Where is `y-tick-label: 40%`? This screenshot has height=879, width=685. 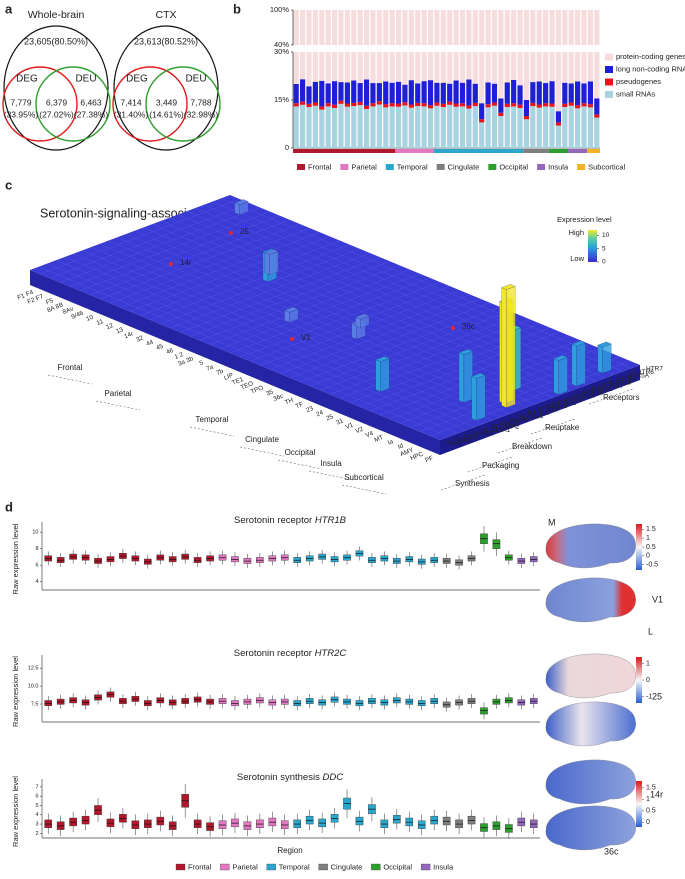
y-tick-label: 40% is located at coordinates (281, 44).